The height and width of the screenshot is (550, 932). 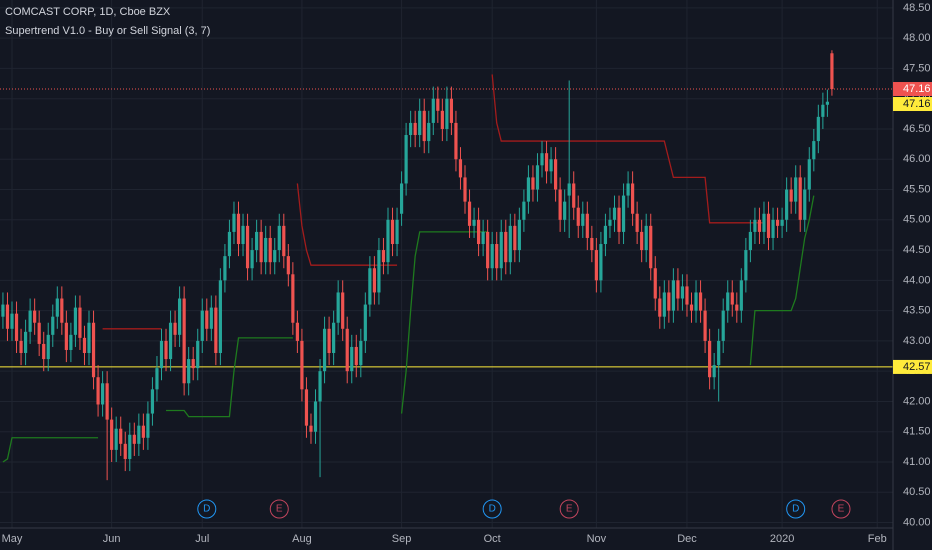 I want to click on time-axis-panel, so click(x=446, y=539).